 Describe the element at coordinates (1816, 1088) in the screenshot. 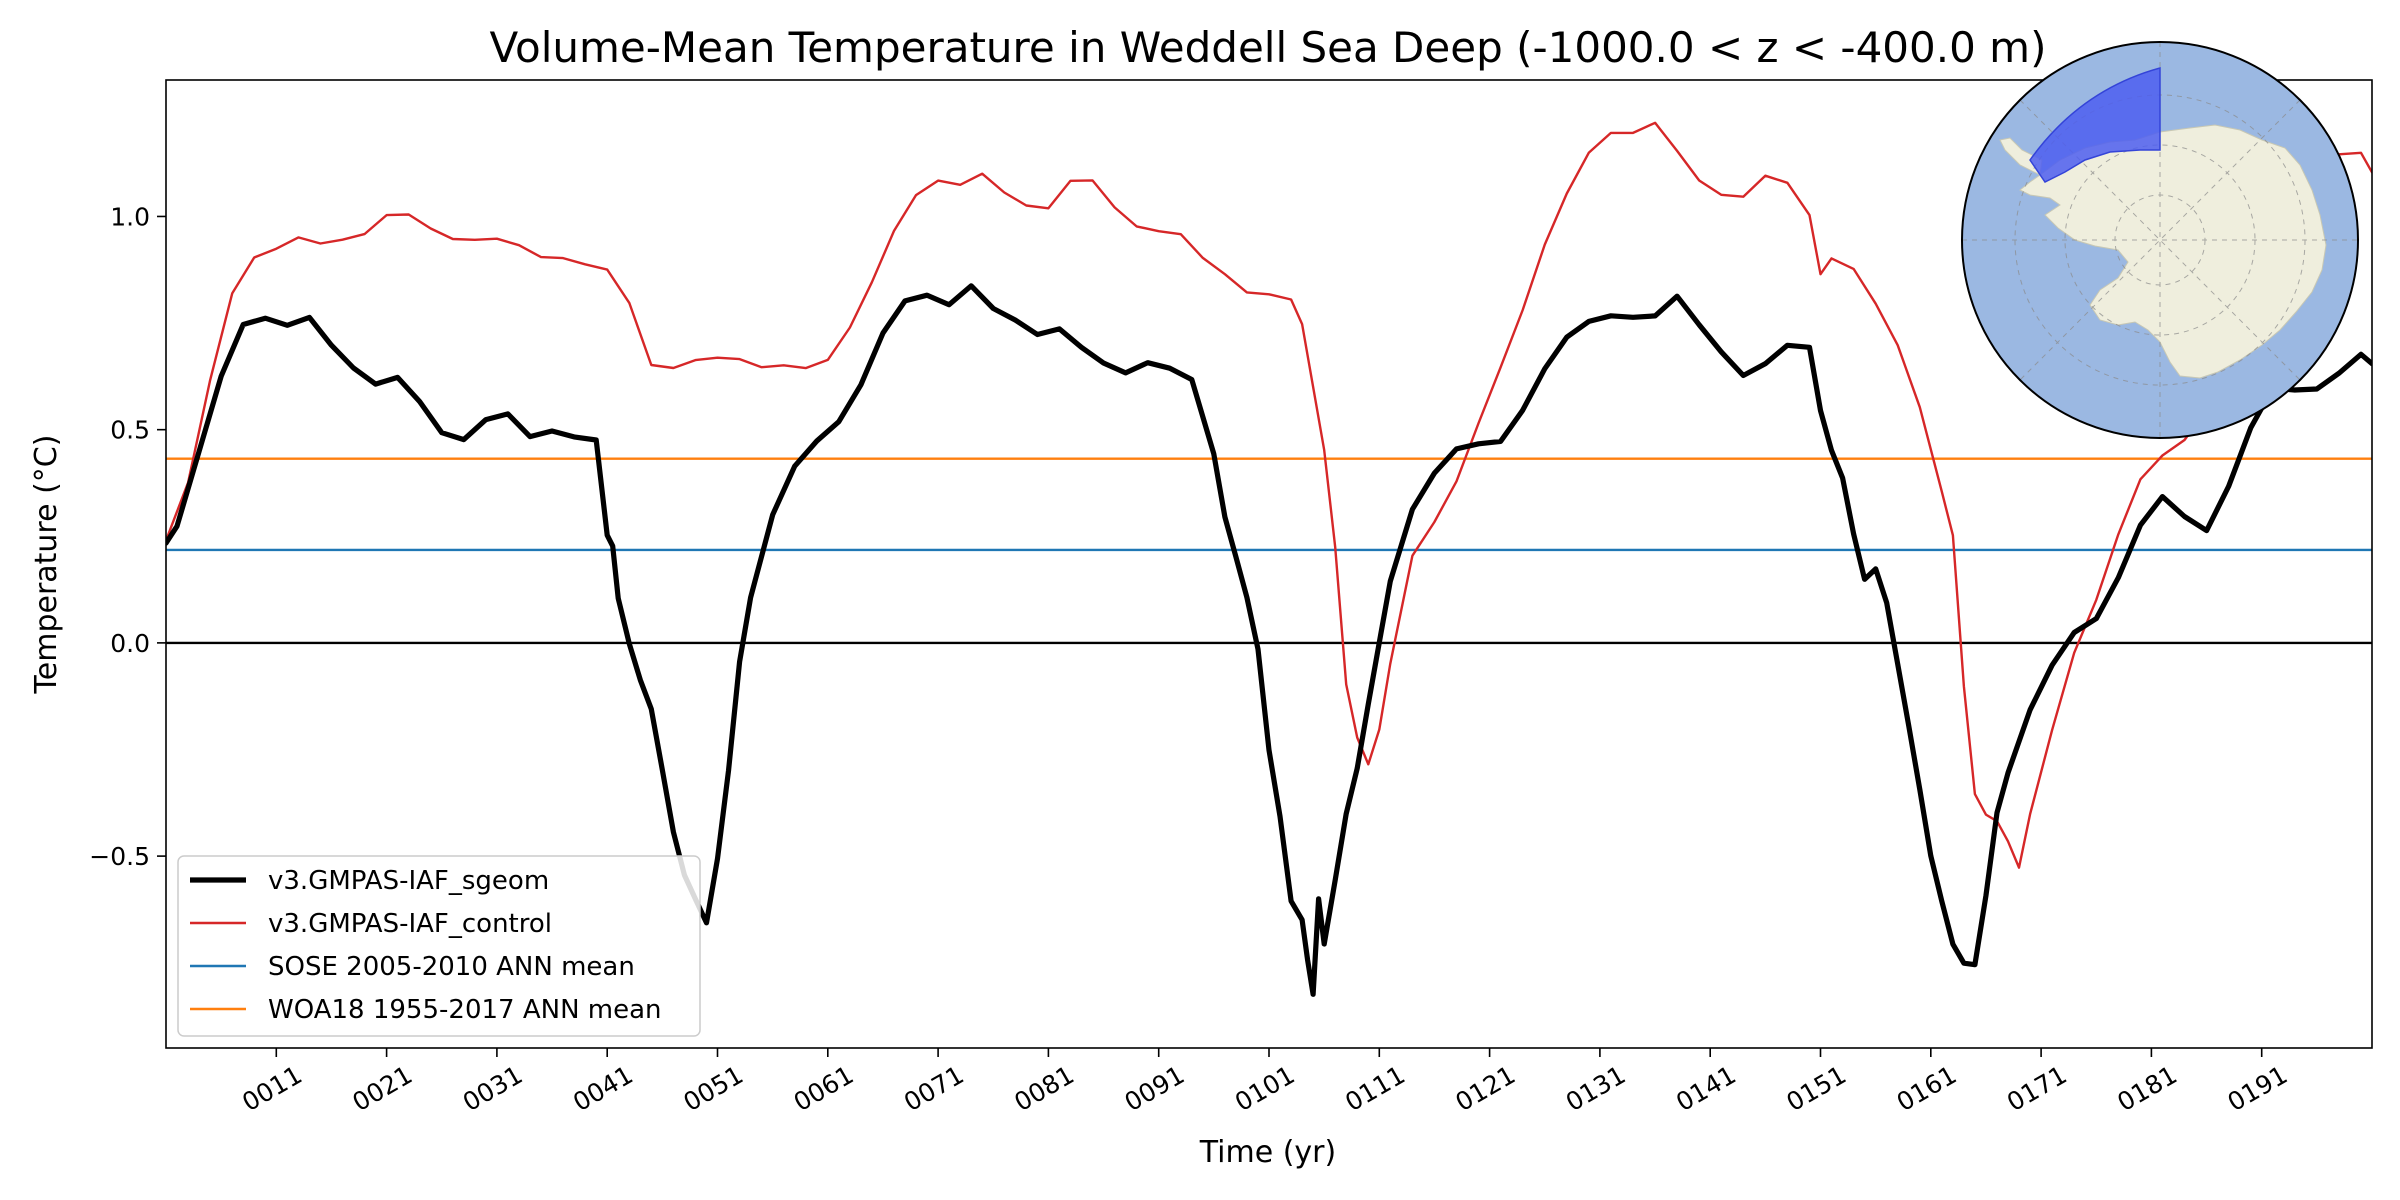

I see `x-tick-label: 0151` at that location.